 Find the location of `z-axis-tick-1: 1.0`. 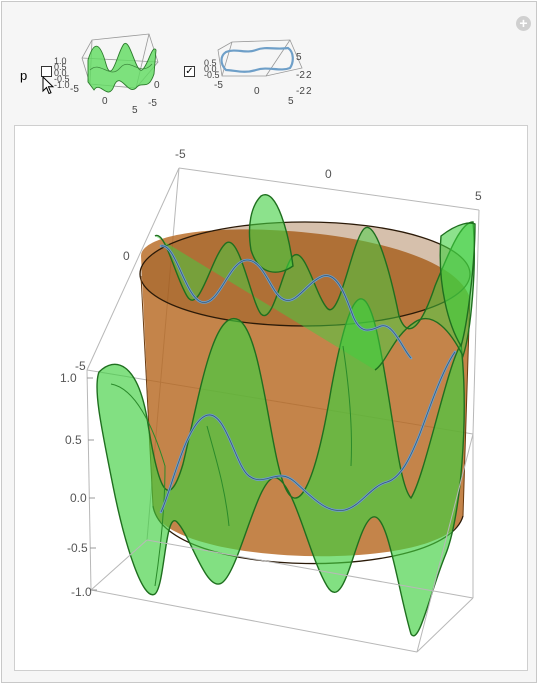

z-axis-tick-1: 1.0 is located at coordinates (68, 378).